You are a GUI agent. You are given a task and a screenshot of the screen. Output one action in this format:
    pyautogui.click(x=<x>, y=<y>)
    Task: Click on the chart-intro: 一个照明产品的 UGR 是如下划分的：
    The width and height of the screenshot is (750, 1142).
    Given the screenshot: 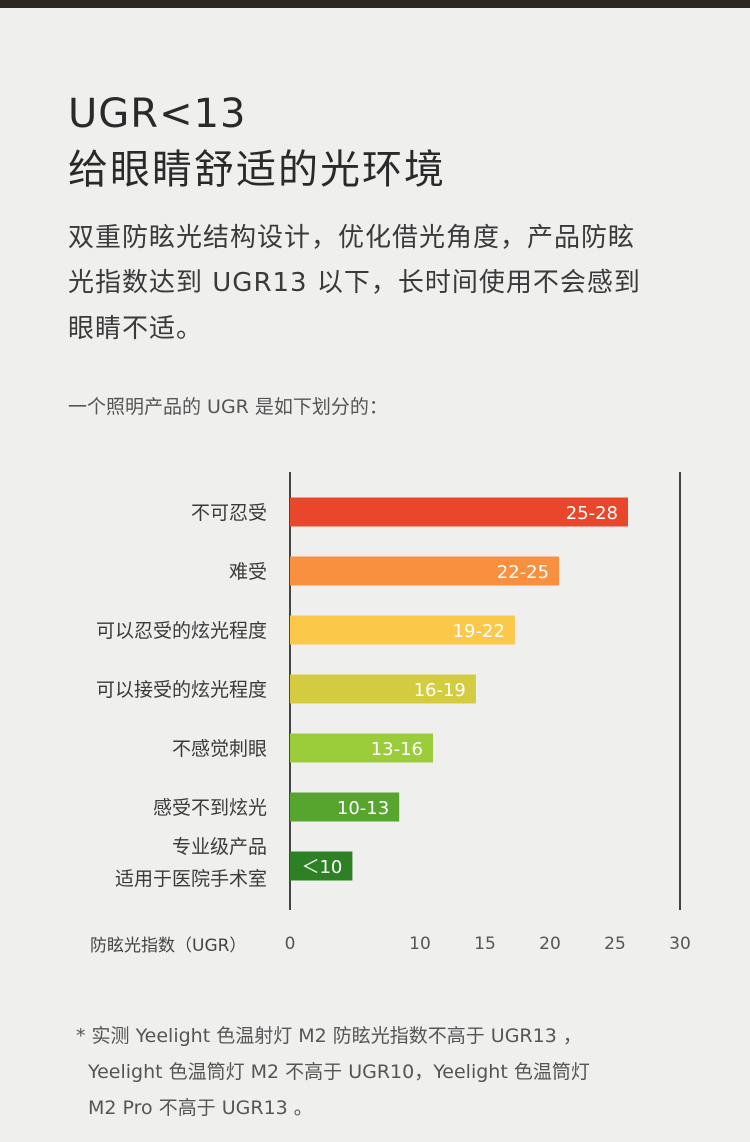 What is the action you would take?
    pyautogui.click(x=228, y=407)
    